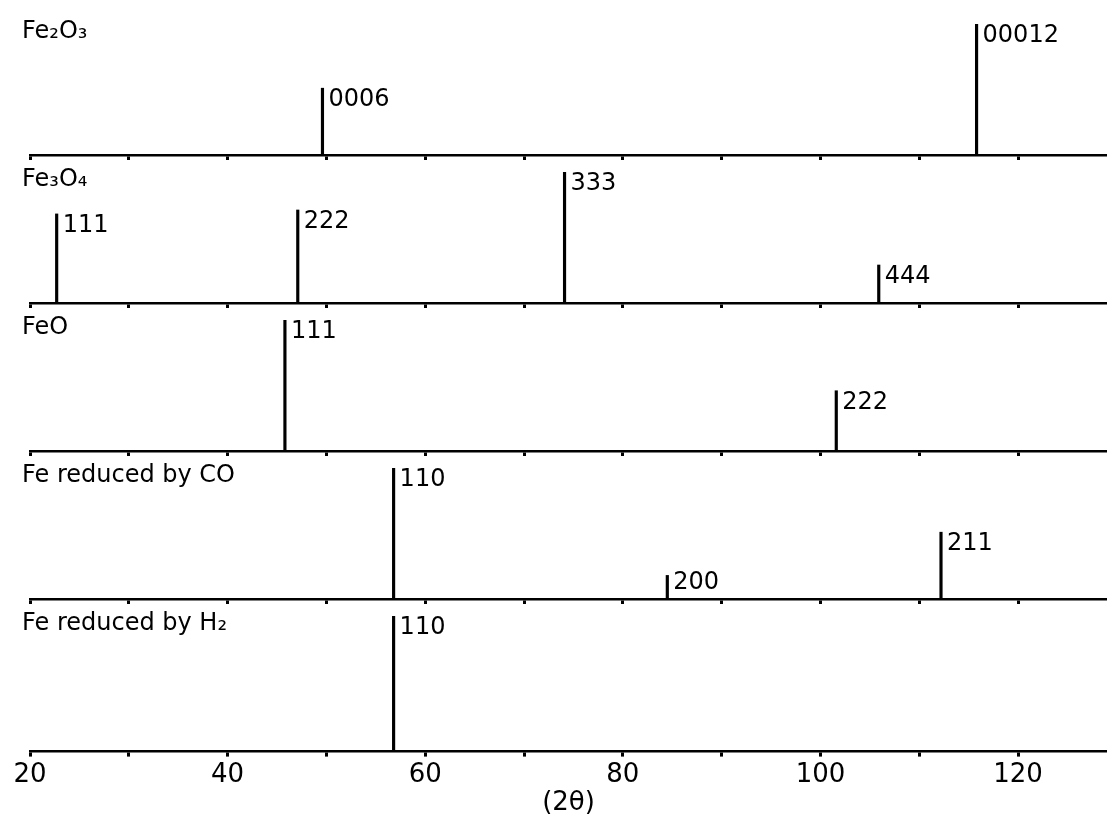 The width and height of the screenshot is (1107, 831). Describe the element at coordinates (593, 182) in the screenshot. I see `annotation: 333` at that location.